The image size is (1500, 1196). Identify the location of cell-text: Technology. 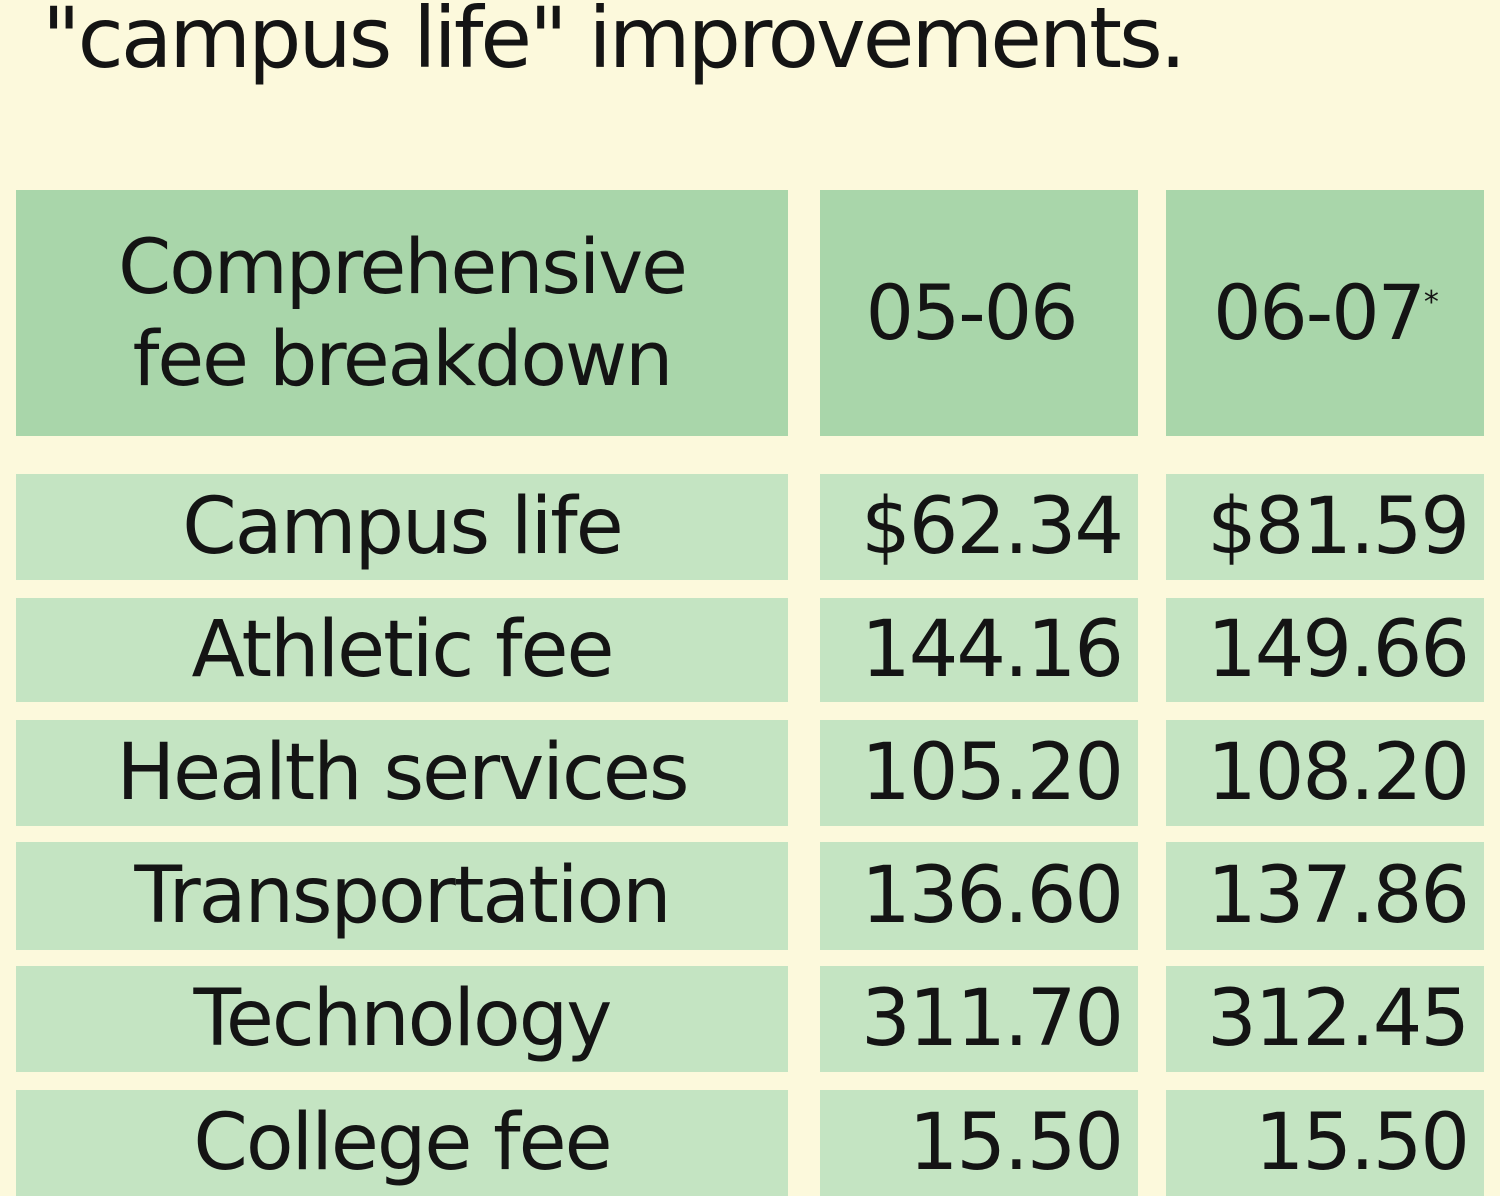
(403, 1019).